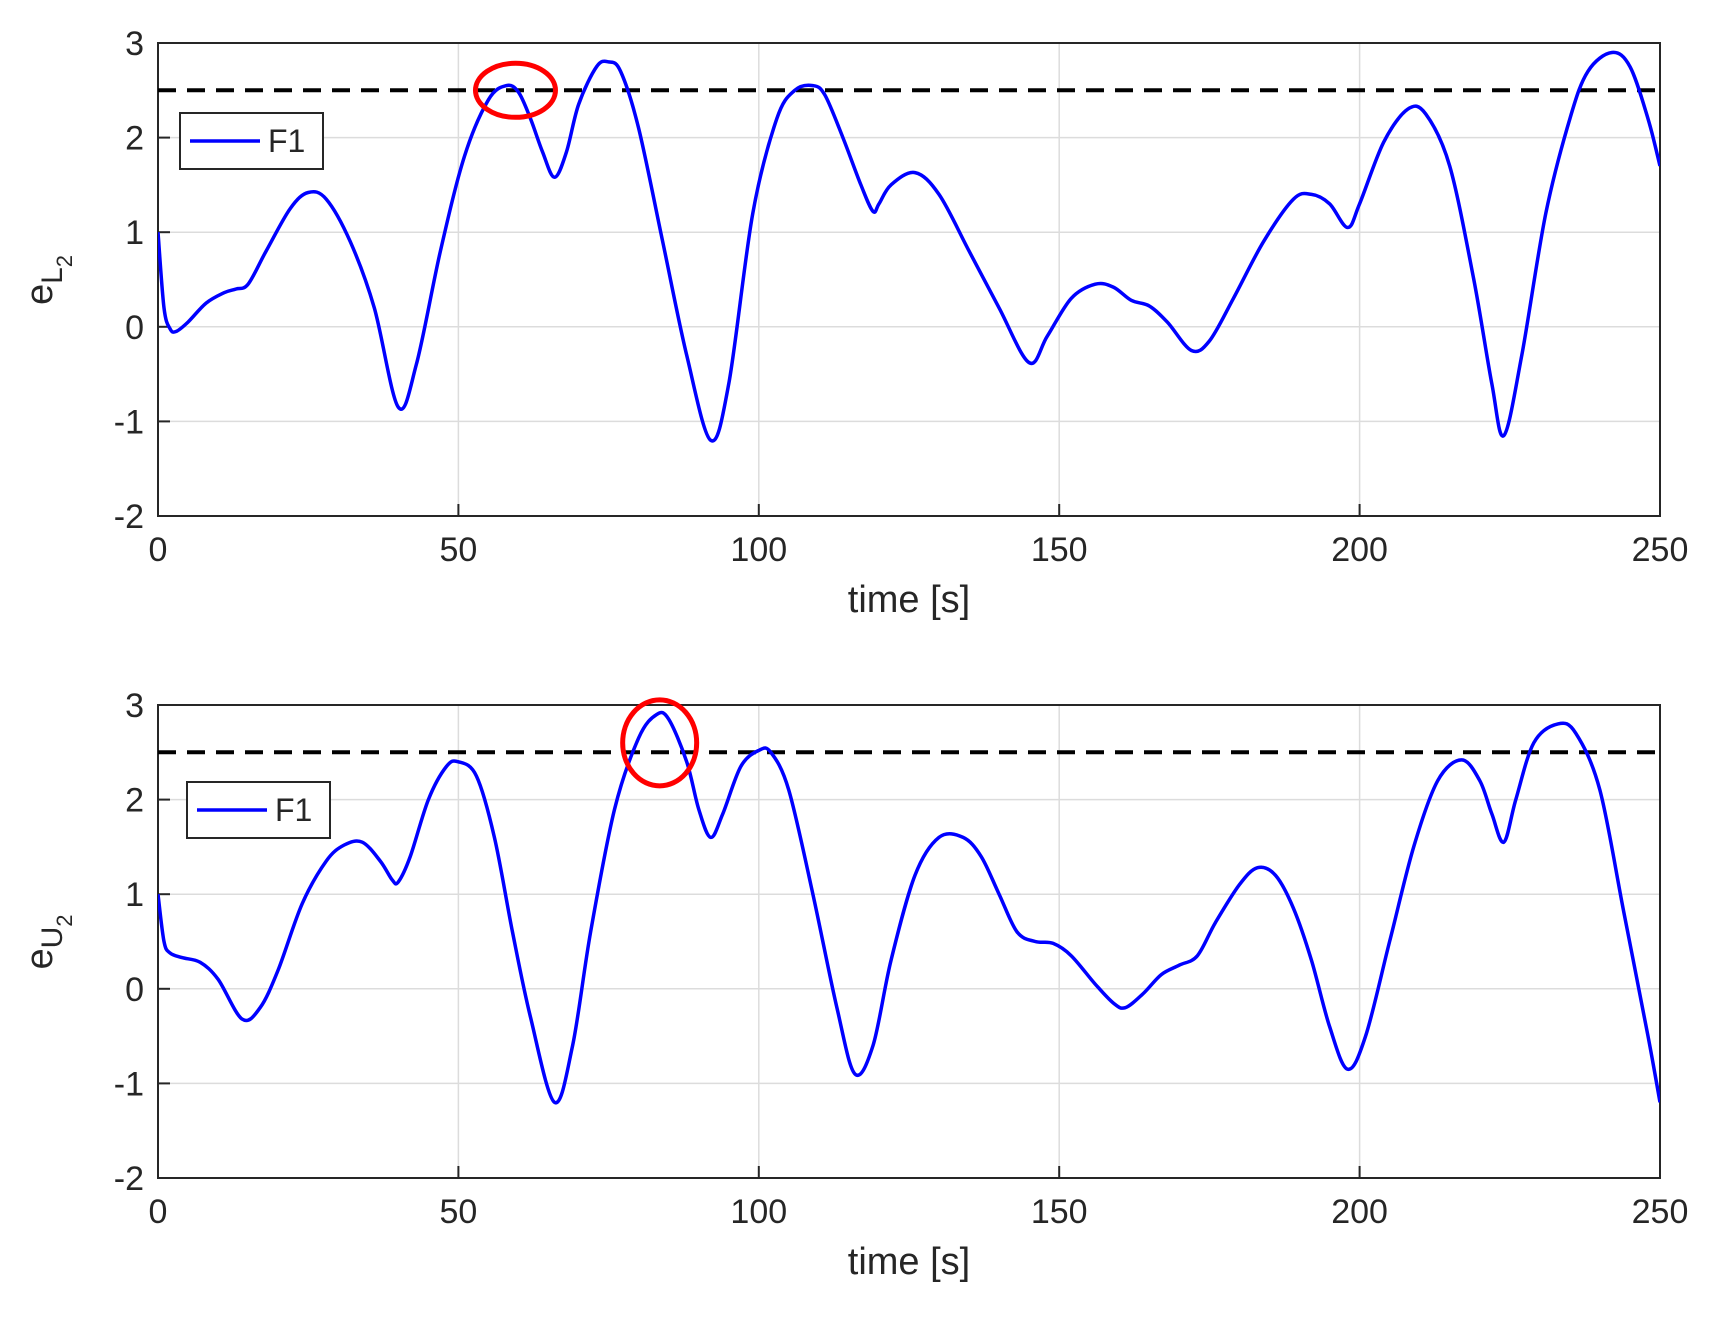  I want to click on y-axis-label: eL2, so click(48, 280).